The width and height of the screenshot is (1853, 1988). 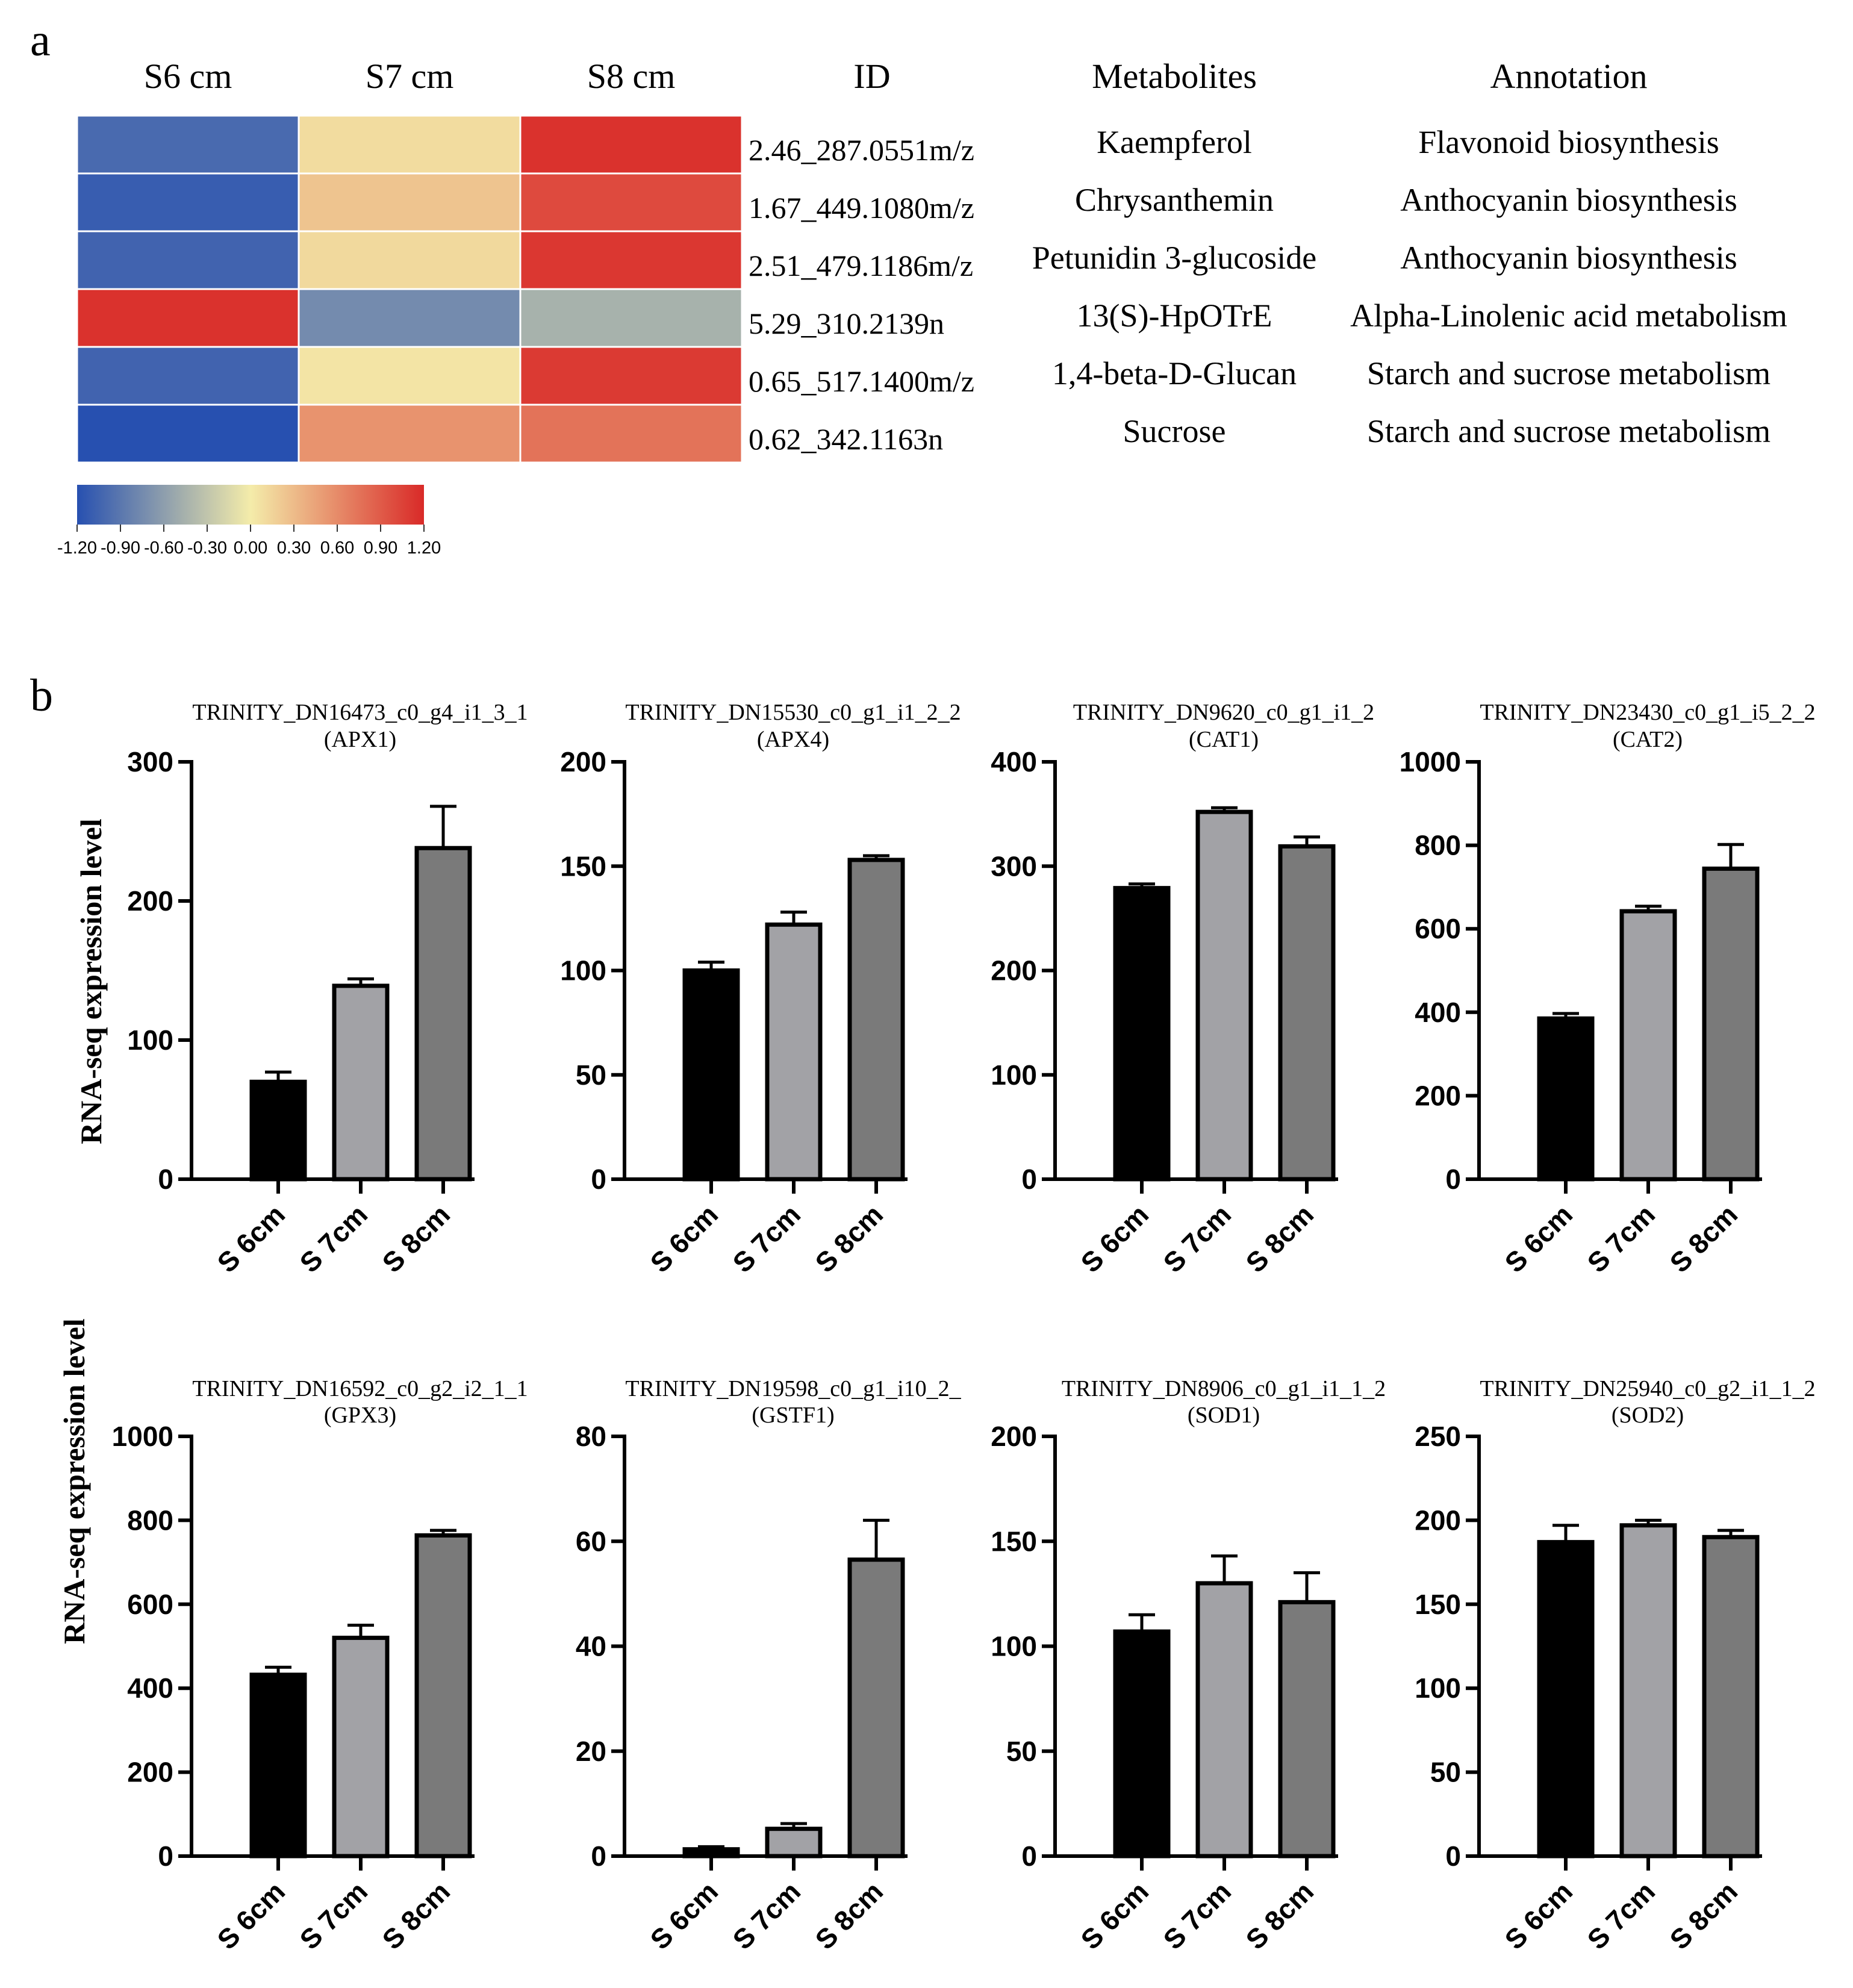 I want to click on row-metabolite: Kaempferol, so click(x=1174, y=142).